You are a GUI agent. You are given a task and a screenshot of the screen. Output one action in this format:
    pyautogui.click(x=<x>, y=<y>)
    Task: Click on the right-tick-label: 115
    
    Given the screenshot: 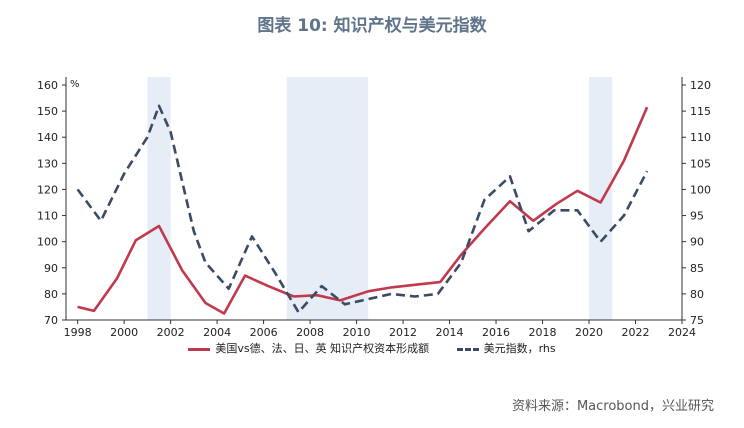 What is the action you would take?
    pyautogui.click(x=700, y=111)
    